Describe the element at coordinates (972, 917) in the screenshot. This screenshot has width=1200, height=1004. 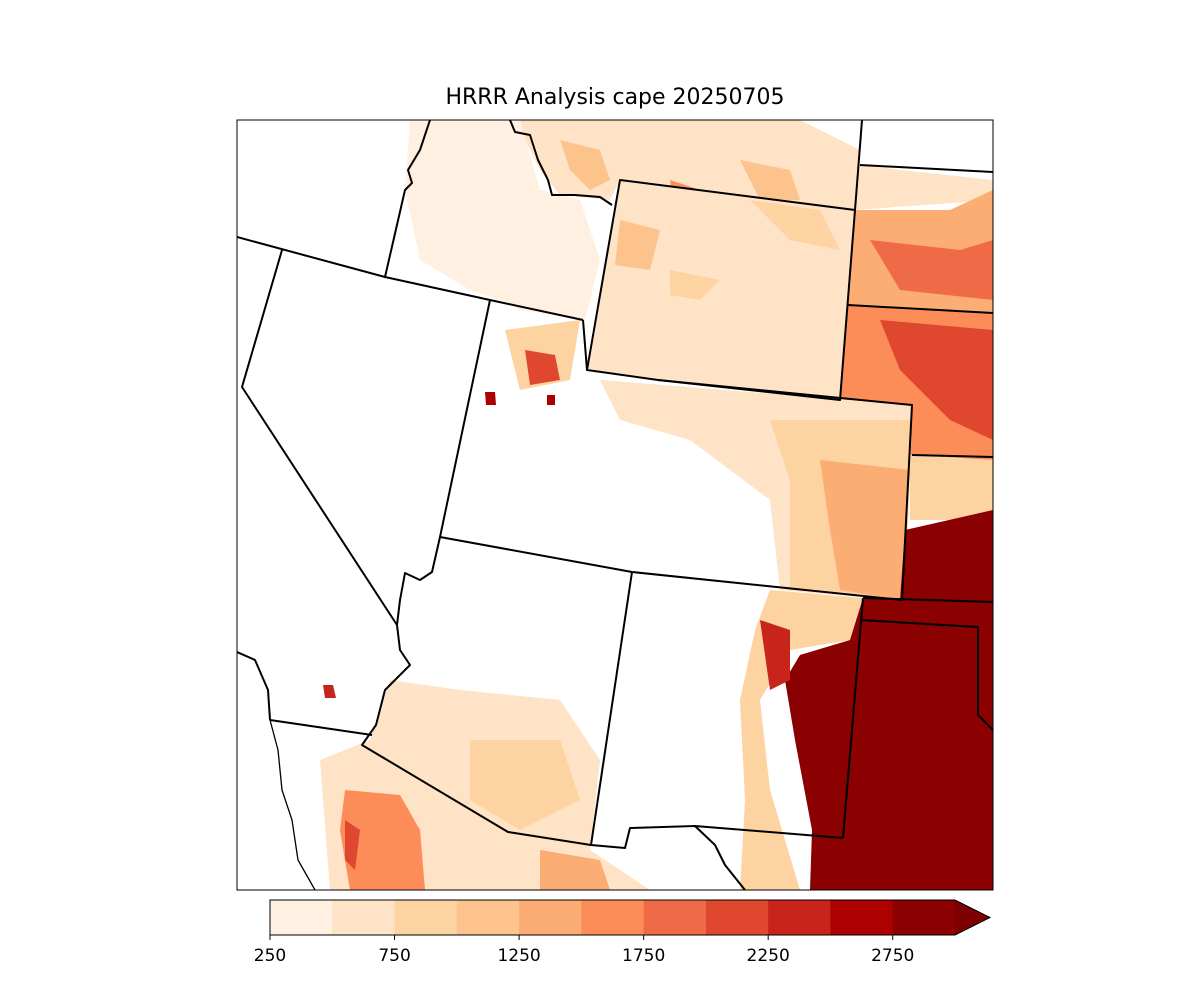
I see `colorbar-extend` at that location.